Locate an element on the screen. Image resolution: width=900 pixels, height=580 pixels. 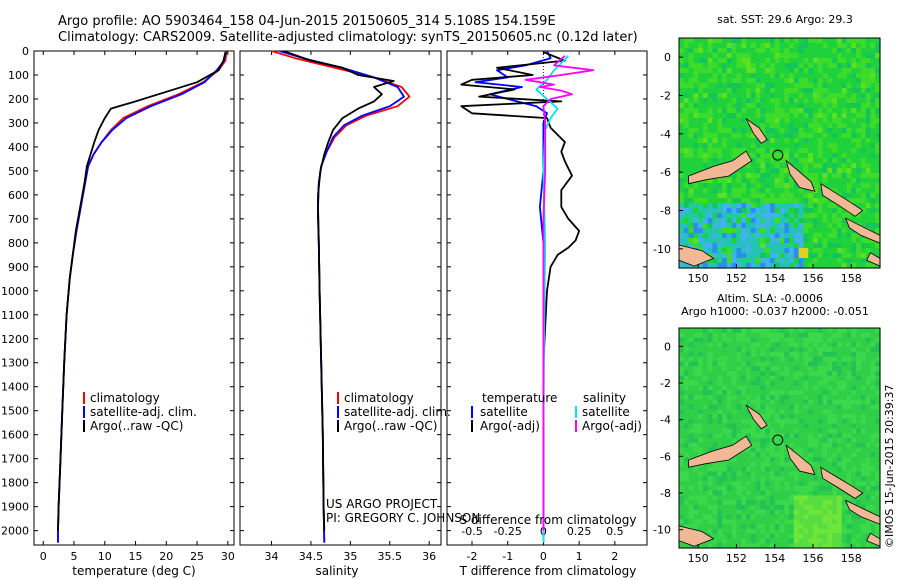
landmass is located at coordinates (842, 199).